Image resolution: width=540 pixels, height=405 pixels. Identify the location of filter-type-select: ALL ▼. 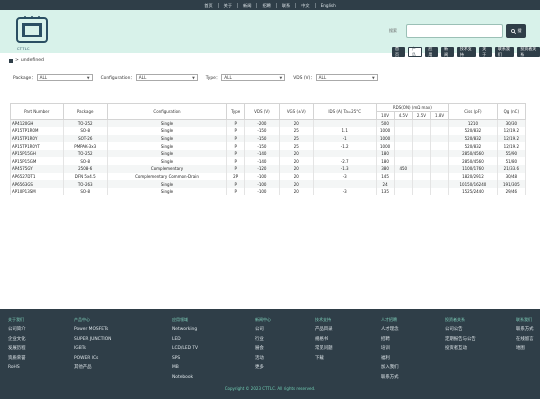
(253, 77).